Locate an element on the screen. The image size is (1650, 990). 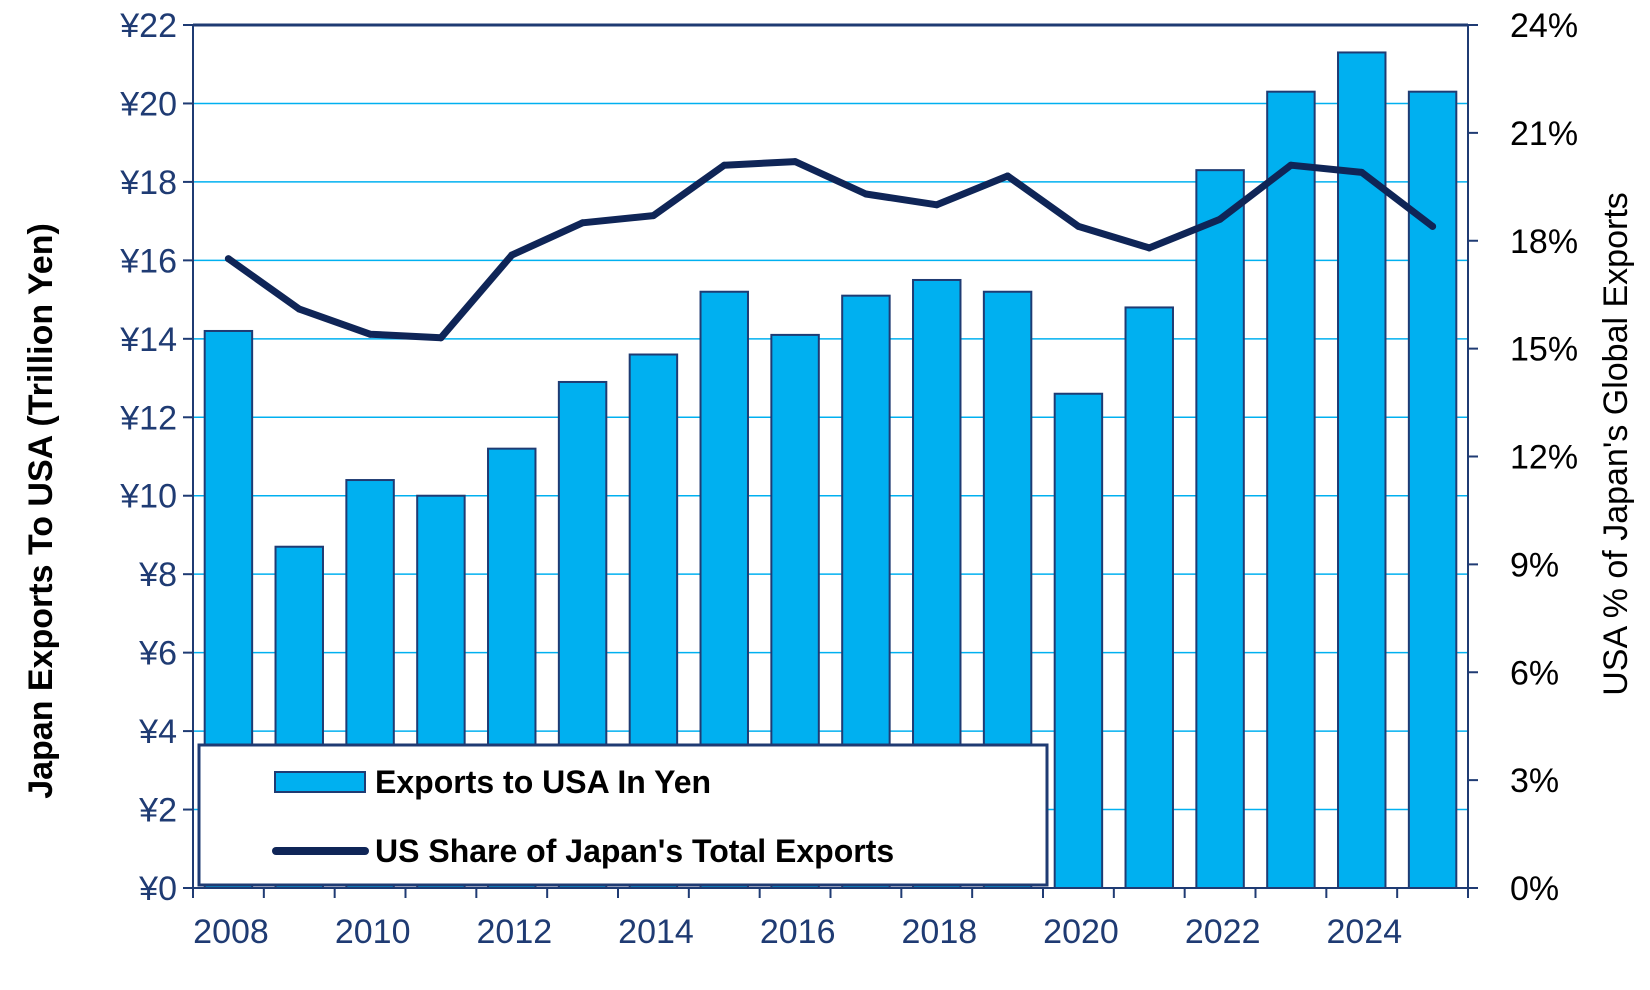
right-tick-label: 12% is located at coordinates (1544, 458).